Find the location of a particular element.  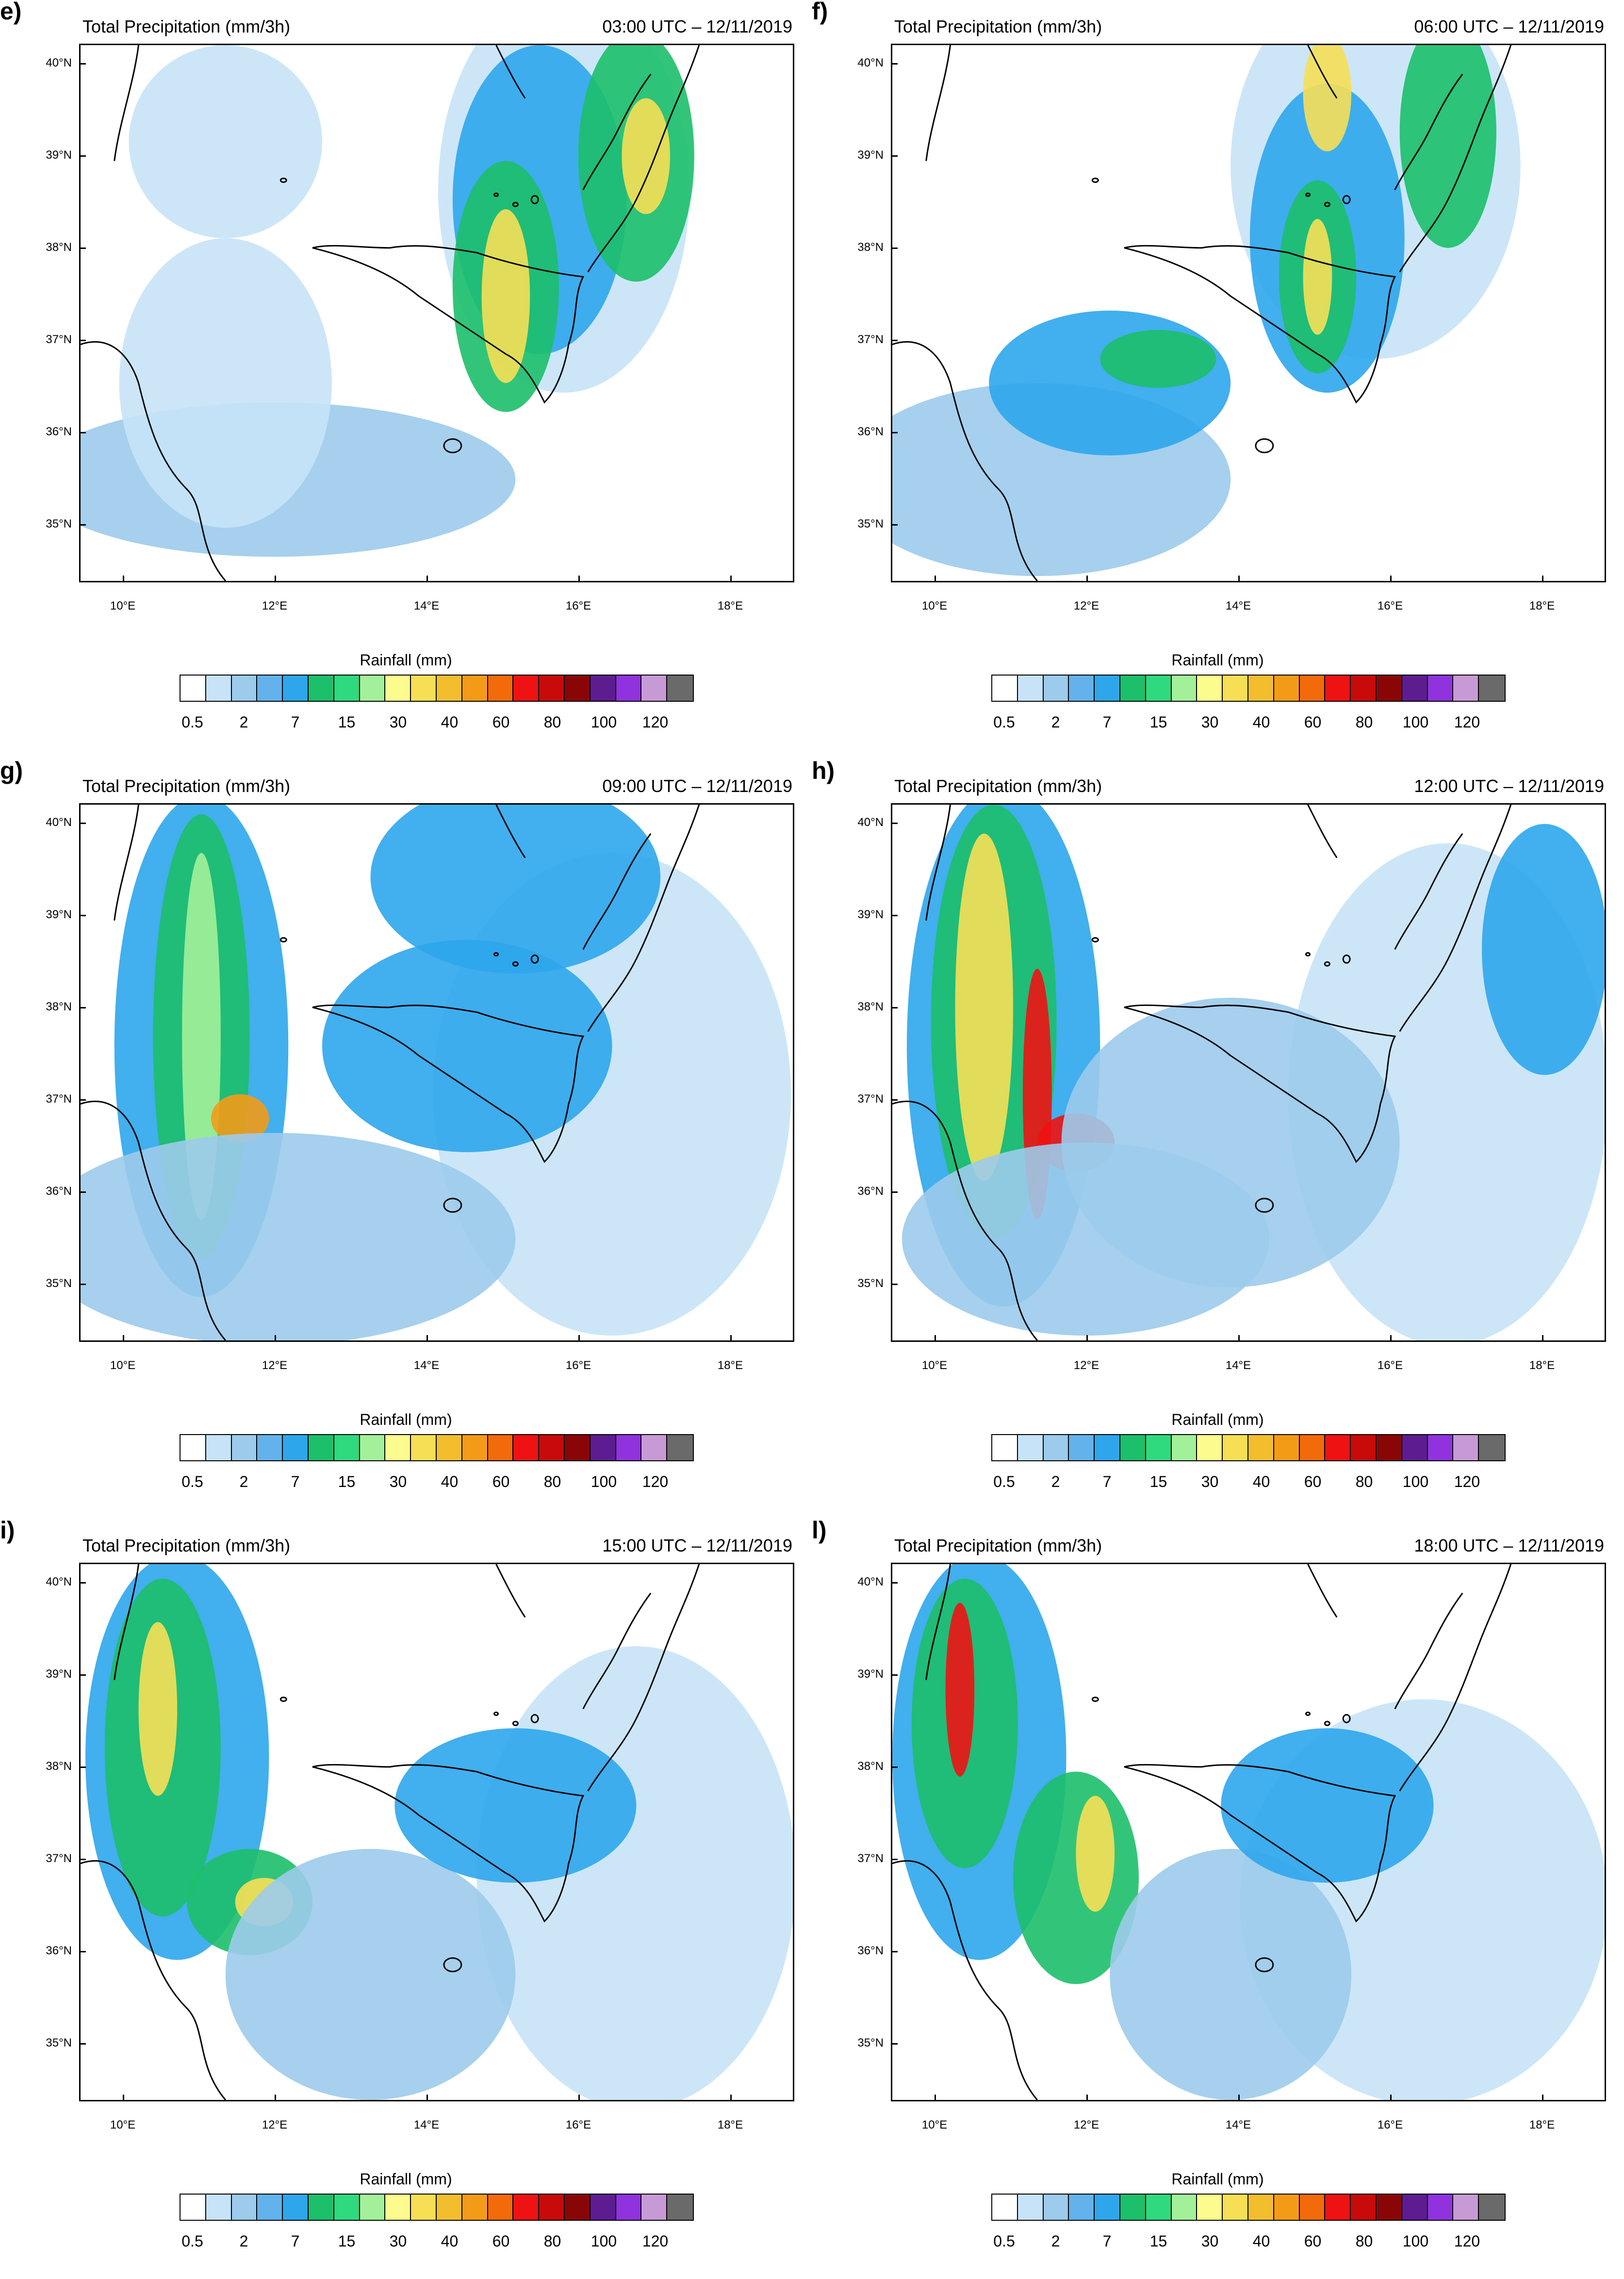

panel-letter: l) is located at coordinates (819, 1530).